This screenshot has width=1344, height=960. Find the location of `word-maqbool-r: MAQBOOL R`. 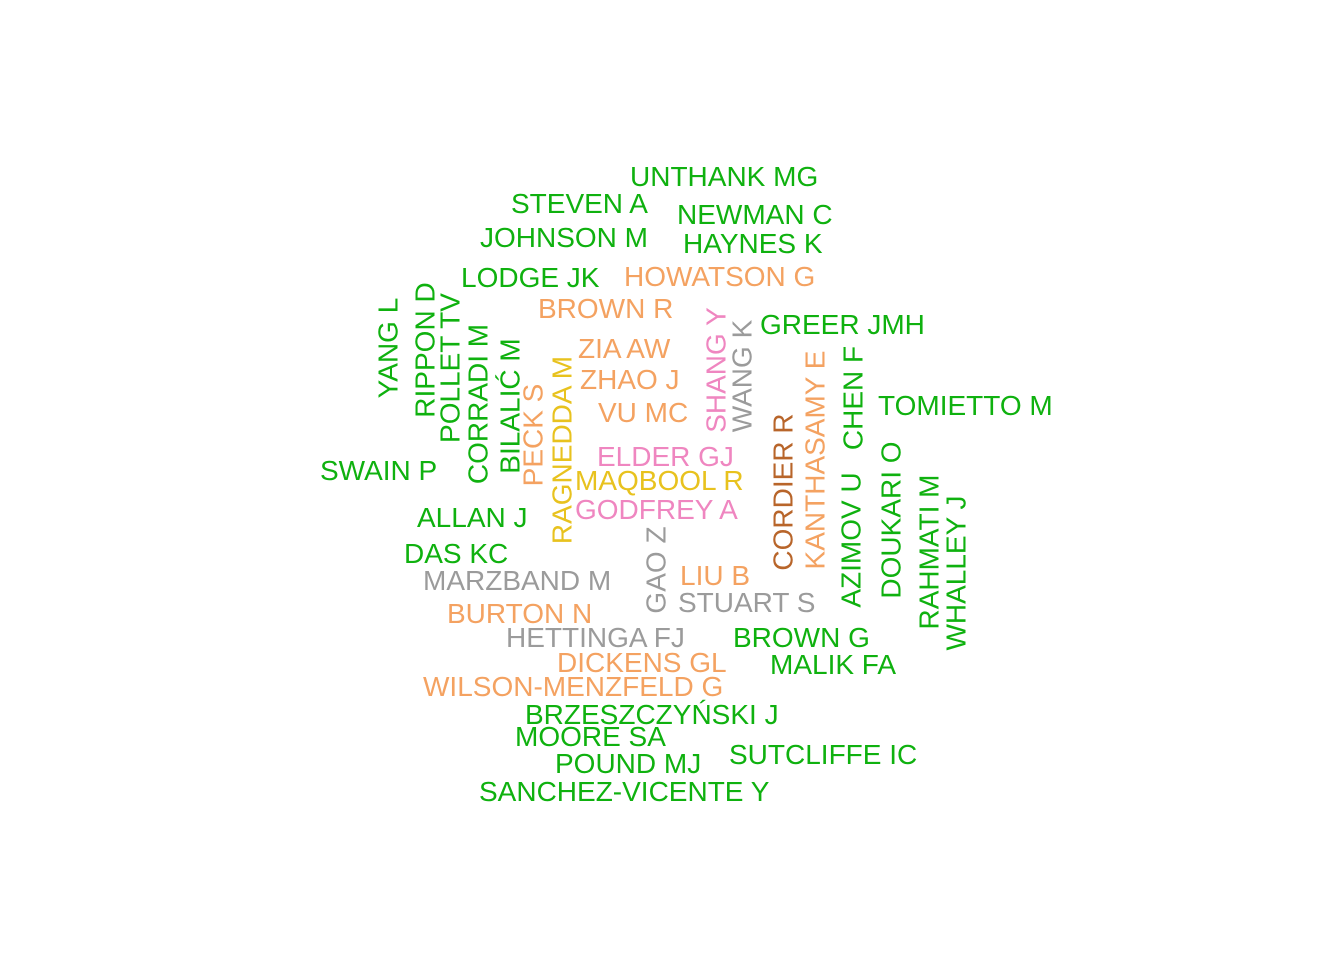

word-maqbool-r: MAQBOOL R is located at coordinates (659, 480).